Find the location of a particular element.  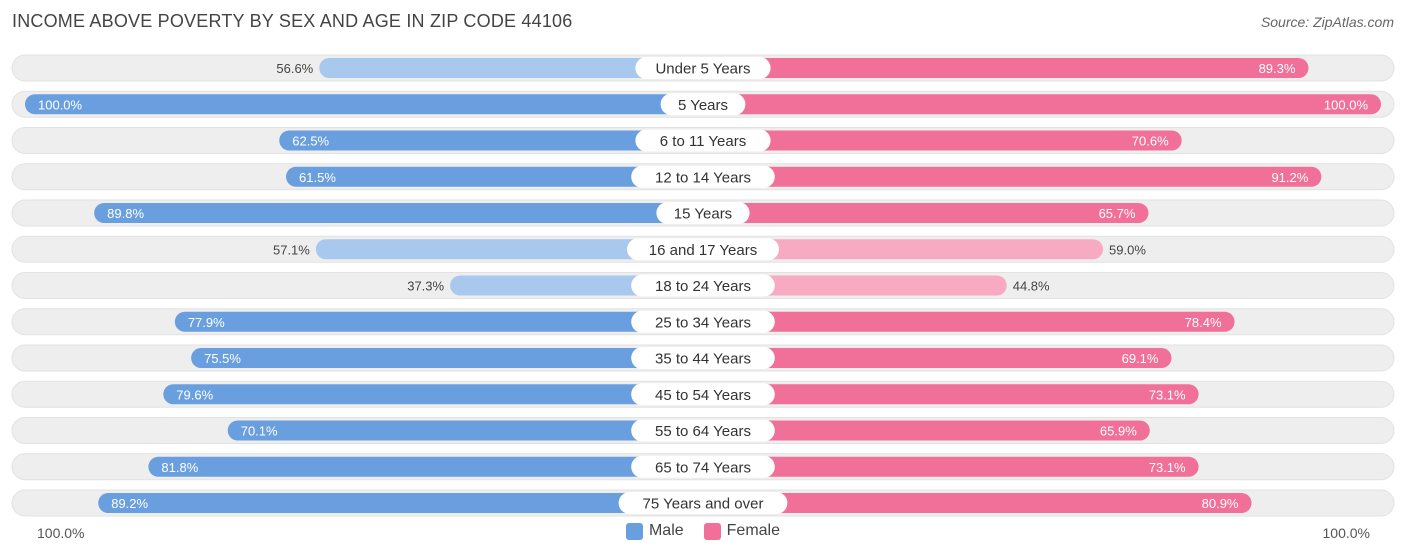

category-label: 16 and 17 Years is located at coordinates (703, 250).